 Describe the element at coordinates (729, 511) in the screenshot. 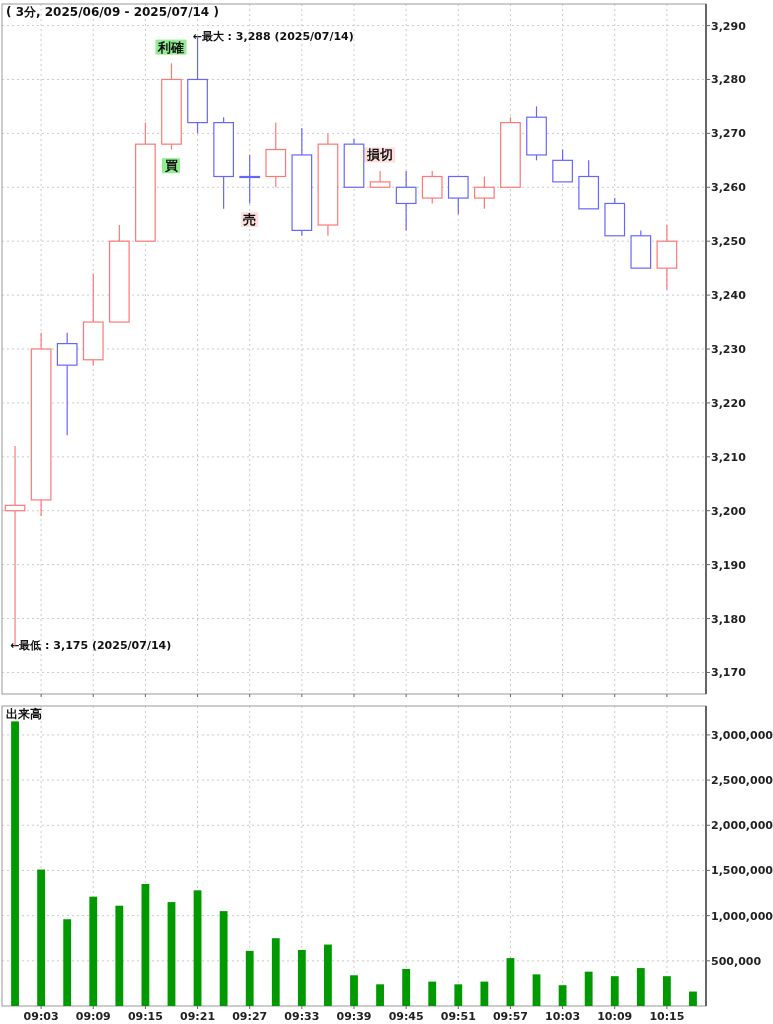

I see `y-tick-label: 3,200` at that location.